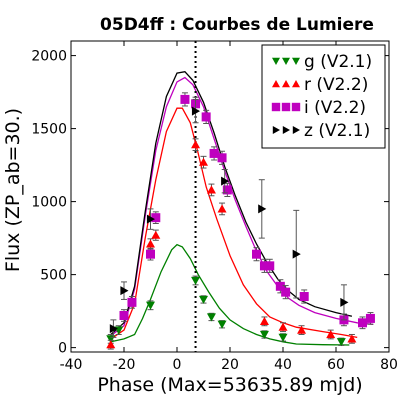 This screenshot has height=400, width=400. Describe the element at coordinates (337, 131) in the screenshot. I see `legend-label: z (V2.1)` at that location.